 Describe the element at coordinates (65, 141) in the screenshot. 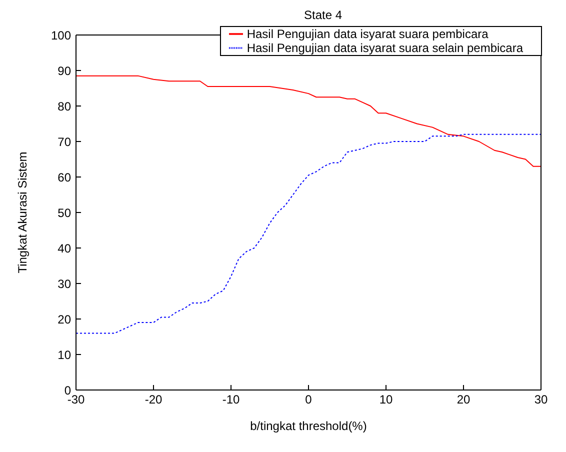

I see `y-tick-label: 70` at that location.